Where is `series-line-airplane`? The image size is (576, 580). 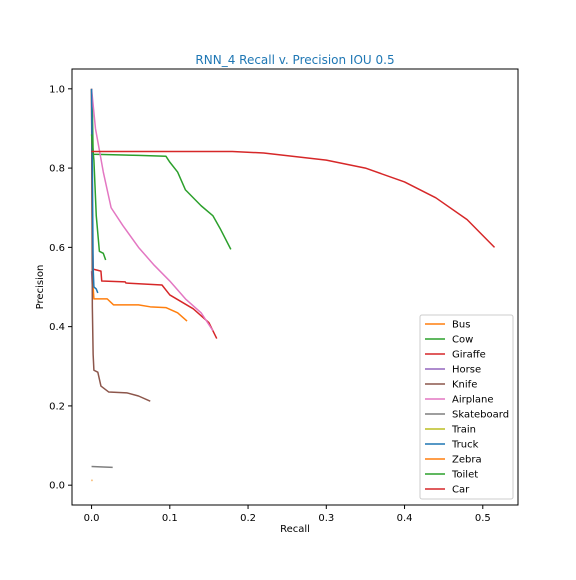 series-line-airplane is located at coordinates (152, 210).